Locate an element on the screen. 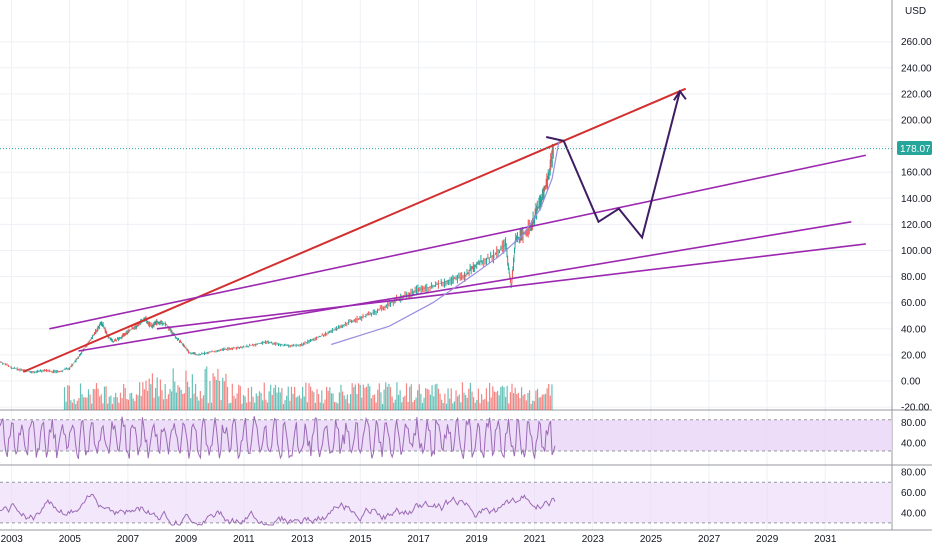  osc2-tick-label: 40.00 is located at coordinates (913, 513).